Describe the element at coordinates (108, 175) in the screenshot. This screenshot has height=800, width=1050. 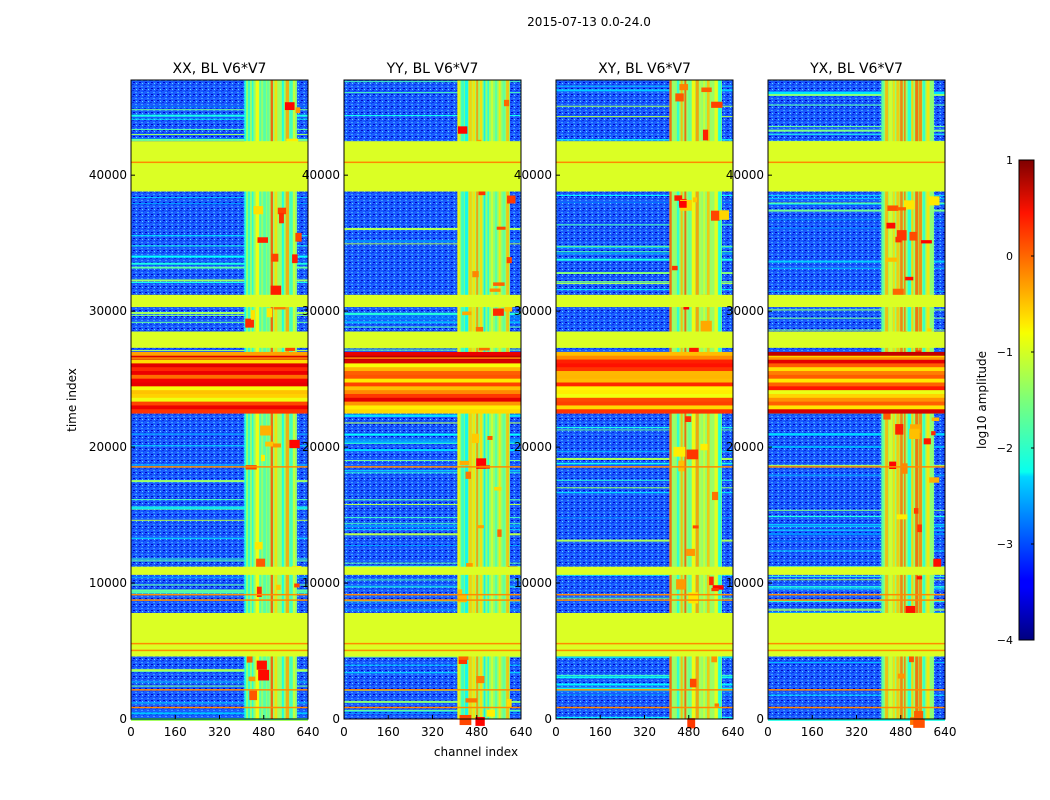
I see `y-tick-label: 40000` at that location.